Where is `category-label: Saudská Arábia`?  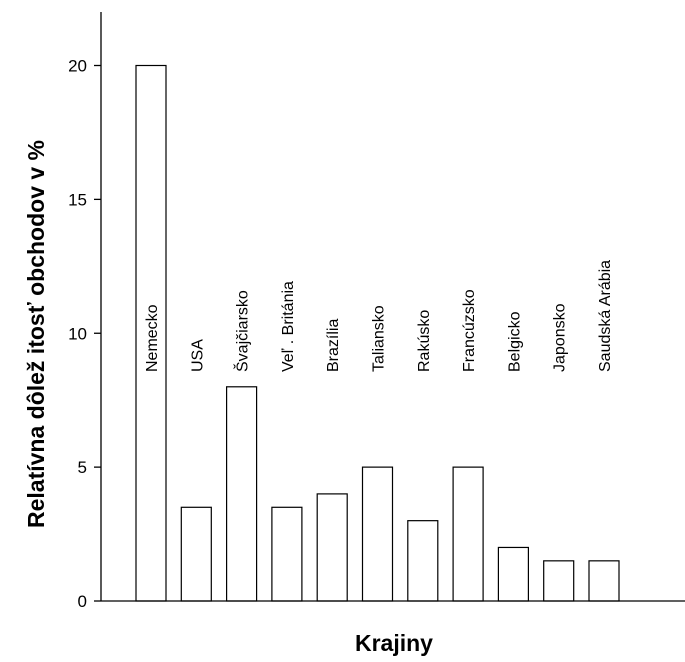 category-label: Saudská Arábia is located at coordinates (605, 316).